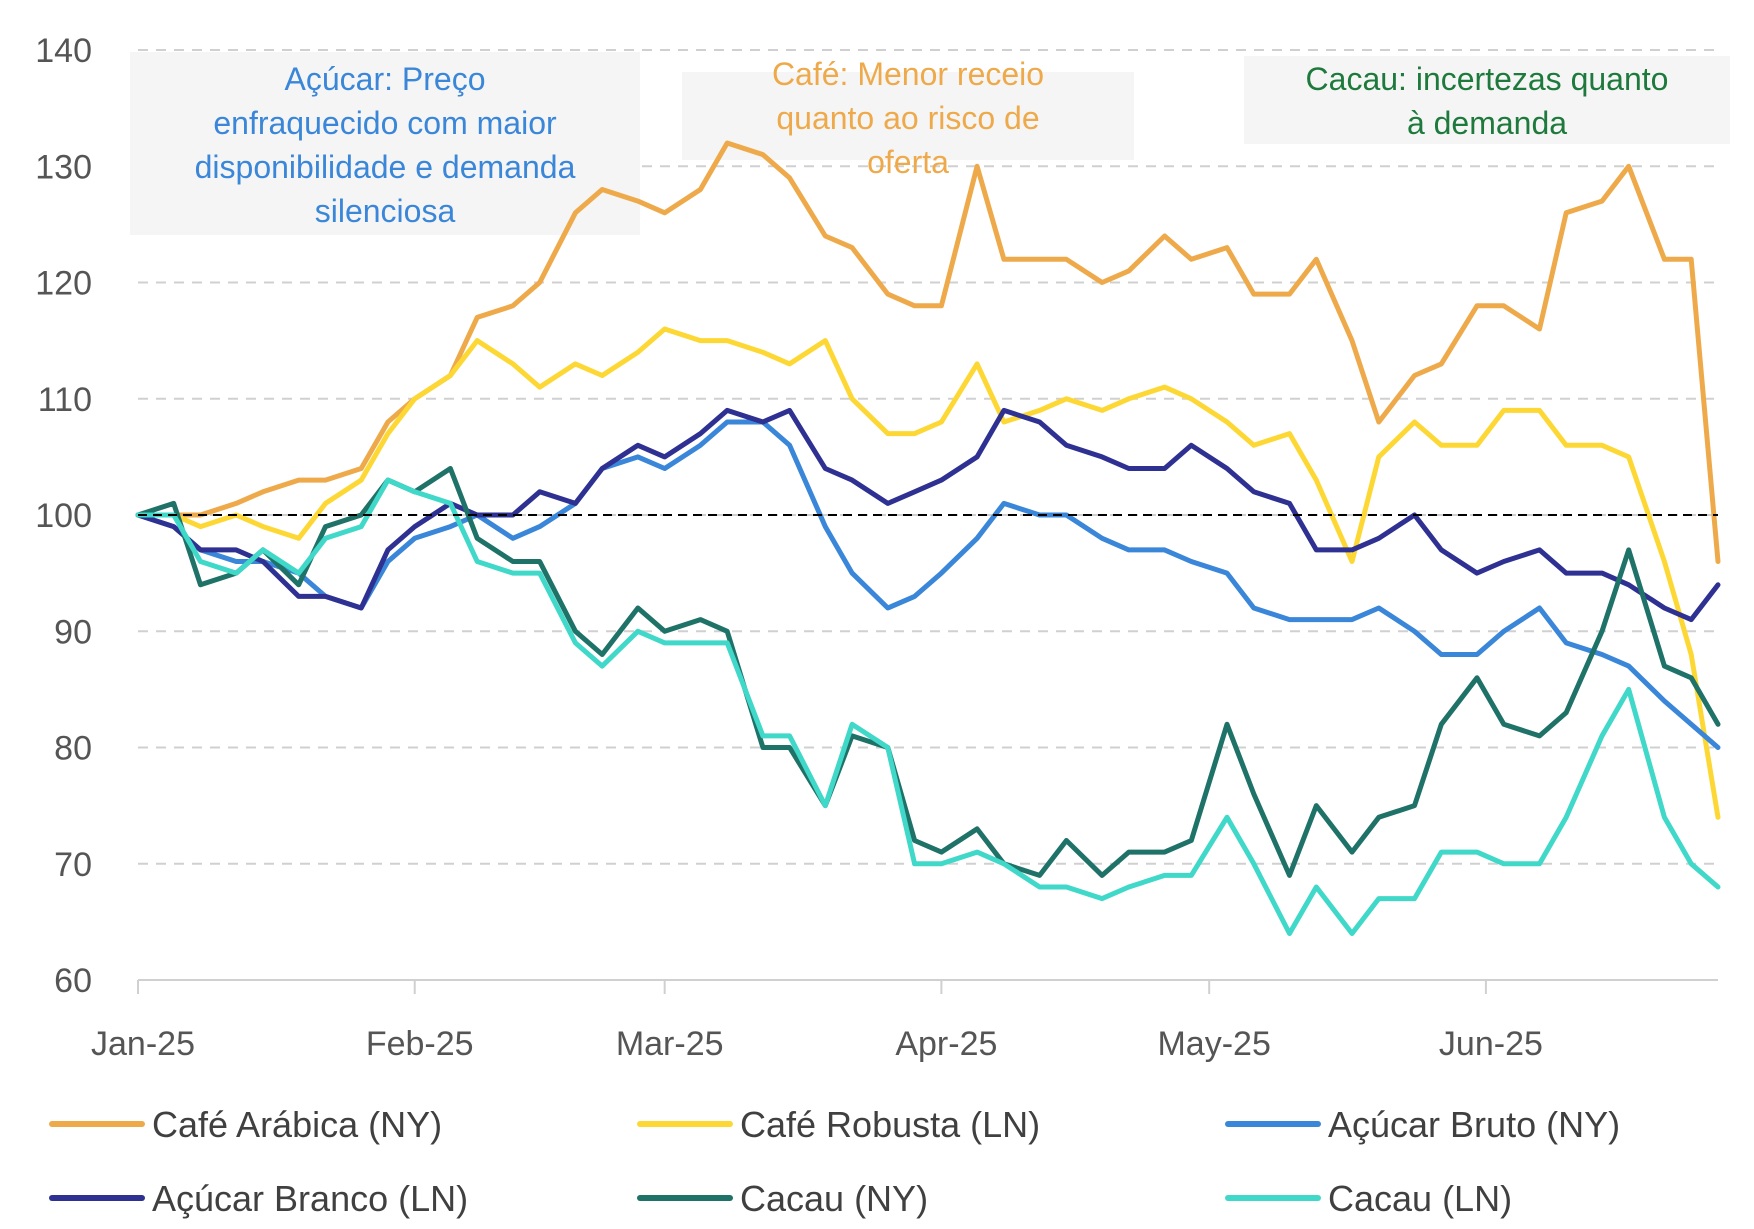  What do you see at coordinates (143, 1044) in the screenshot?
I see `x-tick-label: Jan-25` at bounding box center [143, 1044].